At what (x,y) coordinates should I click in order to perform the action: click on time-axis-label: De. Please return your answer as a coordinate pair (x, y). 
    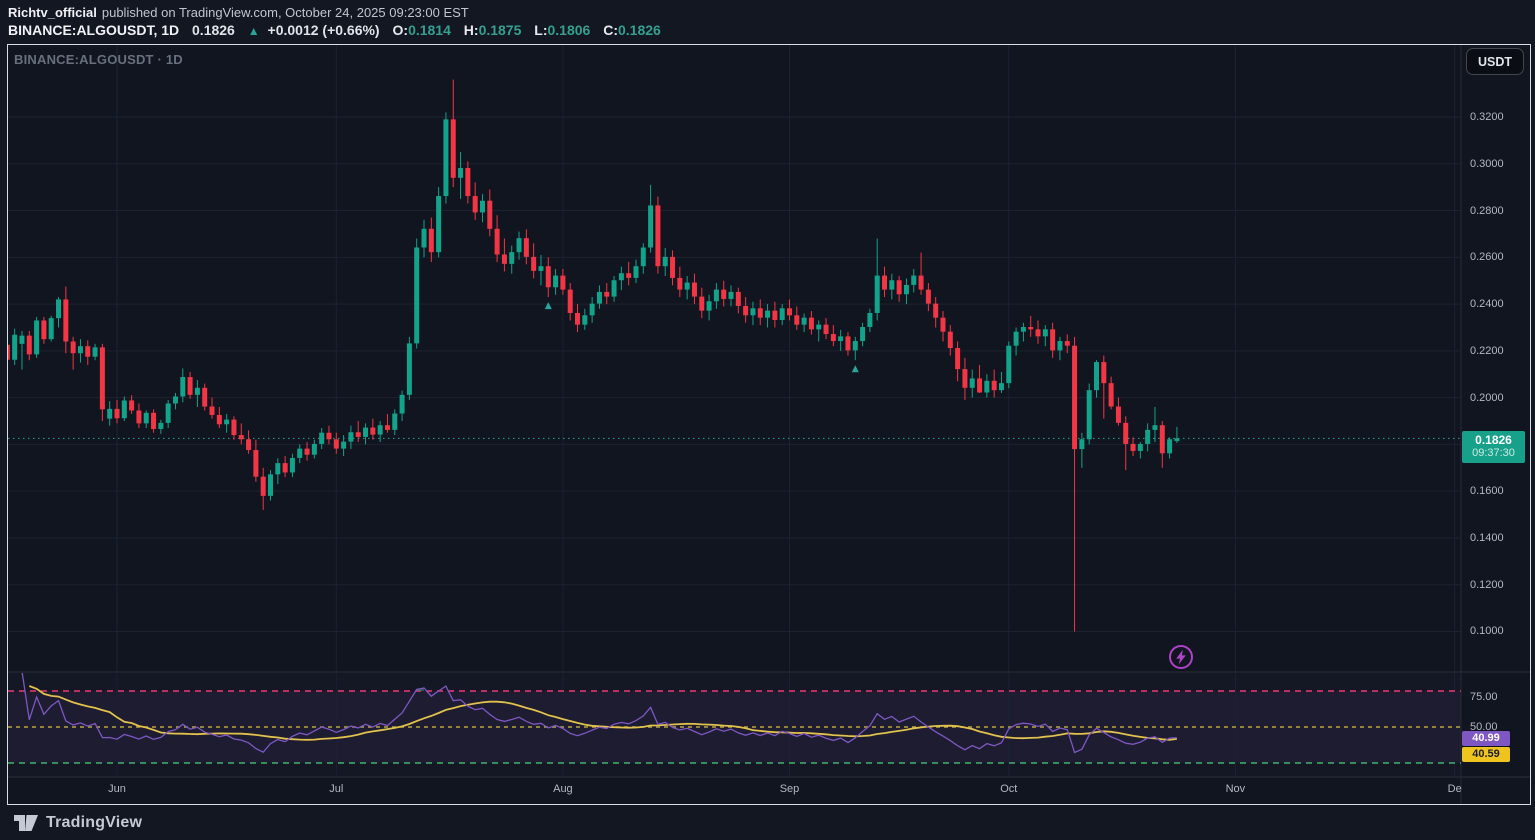
    Looking at the image, I should click on (1454, 789).